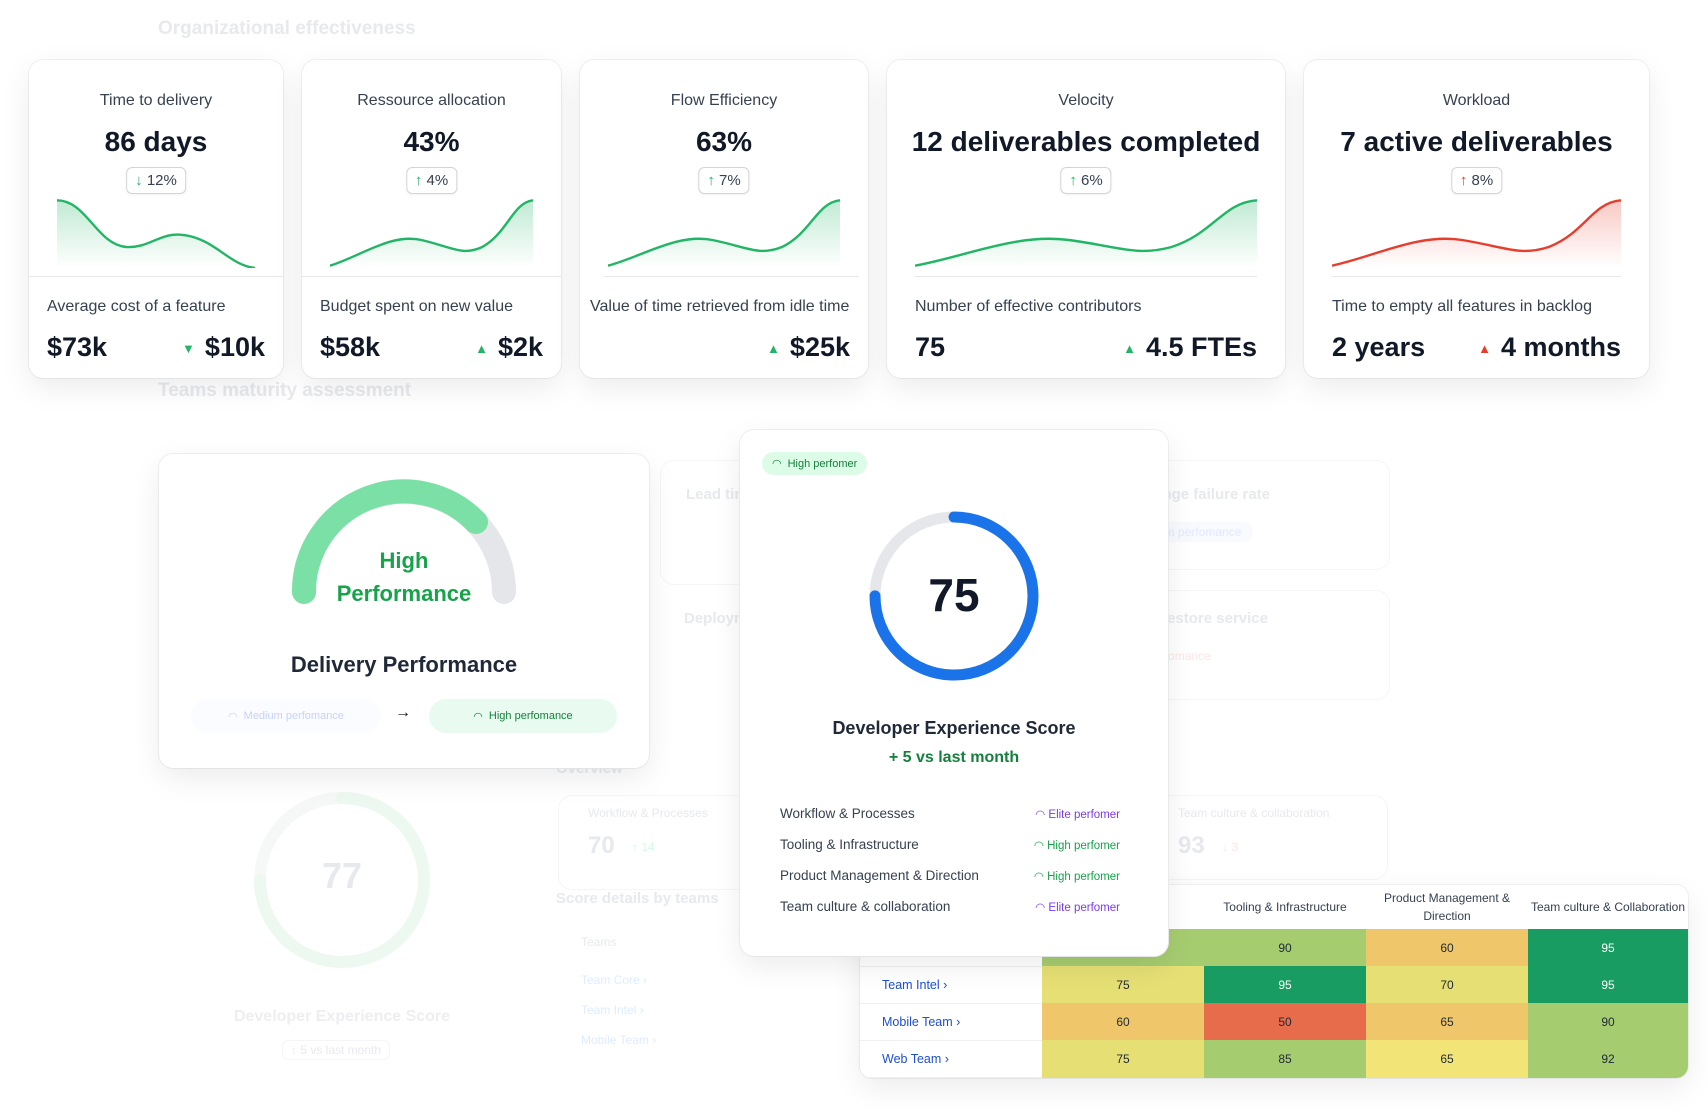 The height and width of the screenshot is (1119, 1708). Describe the element at coordinates (1285, 1022) in the screenshot. I see `score-cell: 50` at that location.